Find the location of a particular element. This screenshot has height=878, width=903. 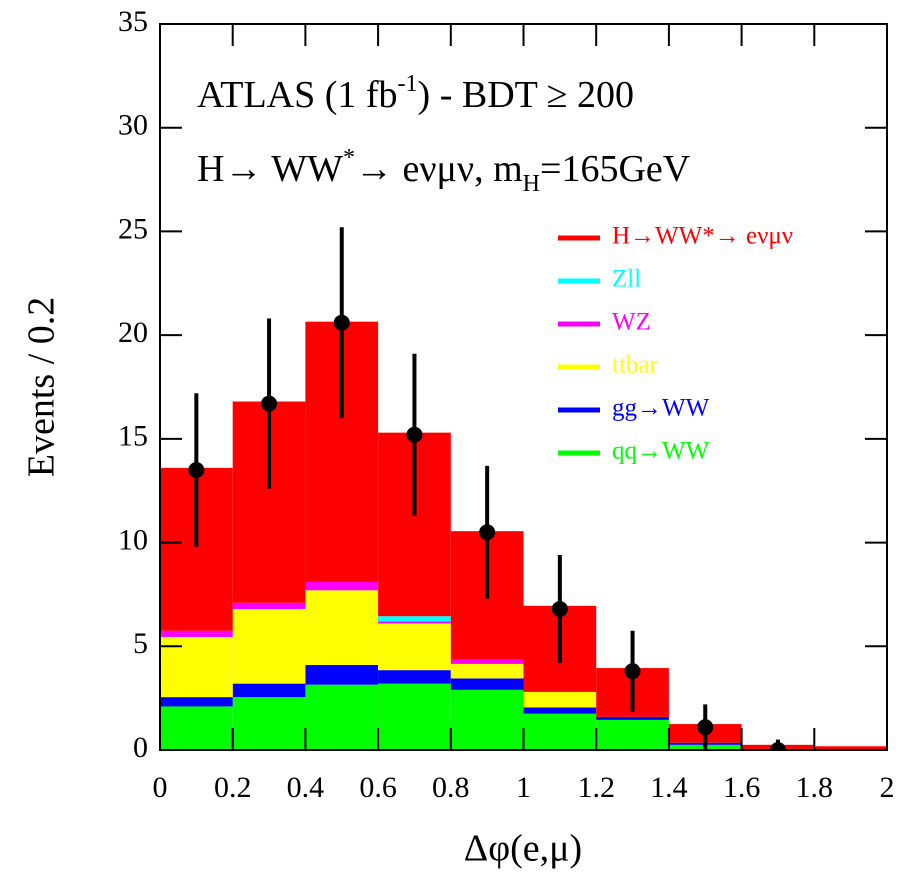

x-tick-label: 0.2 is located at coordinates (233, 787).